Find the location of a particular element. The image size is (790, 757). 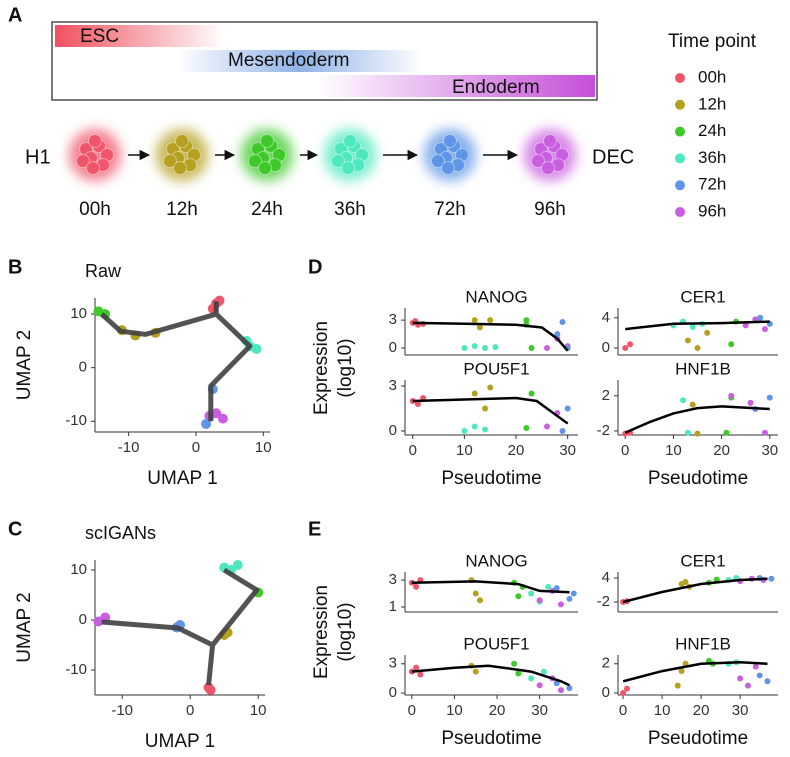

legend-label: 72h is located at coordinates (712, 184).